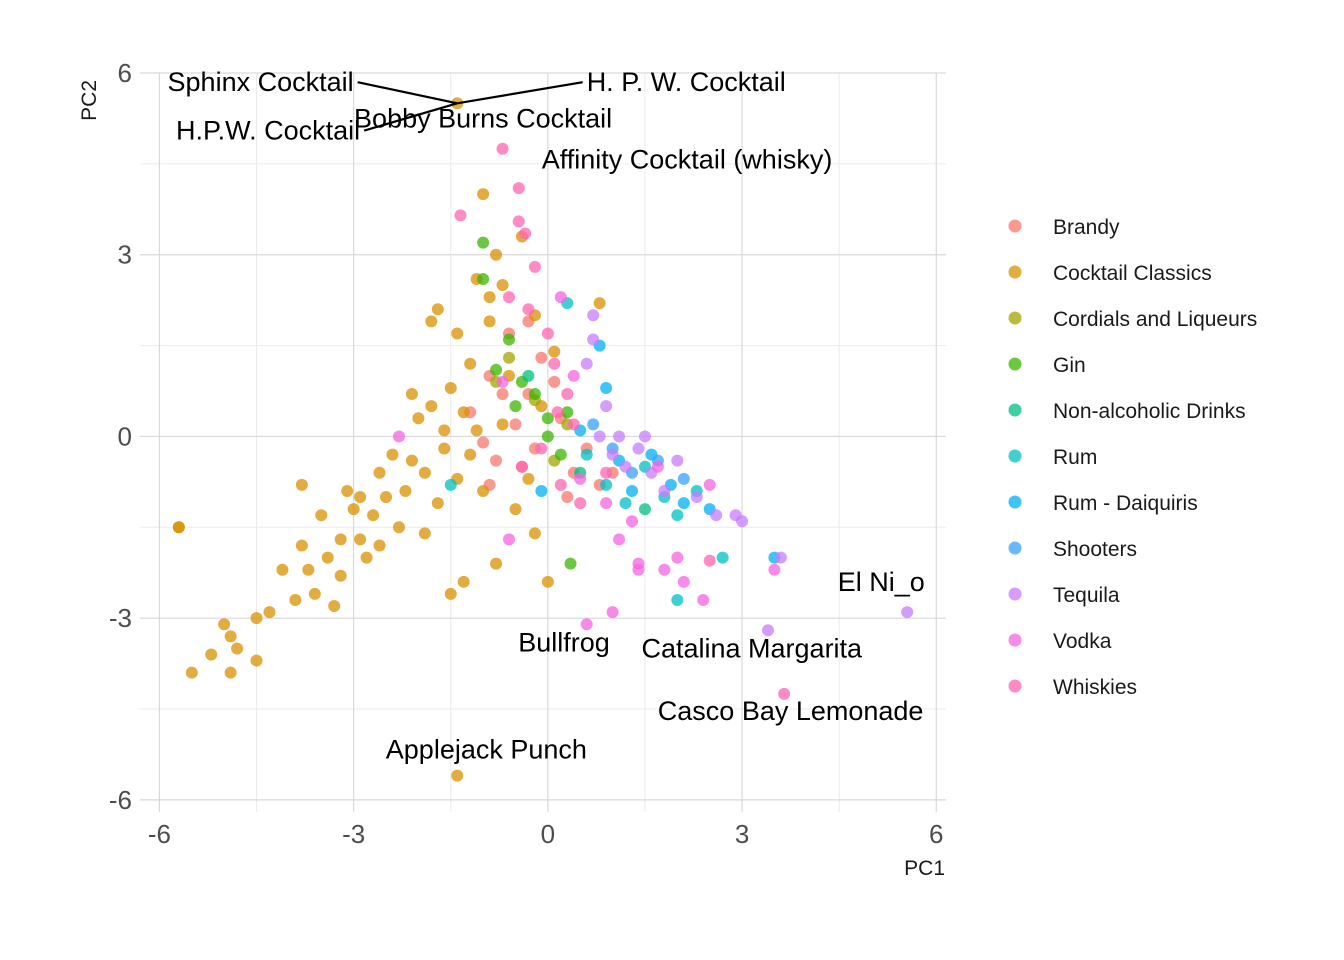 The height and width of the screenshot is (960, 1344). I want to click on legend-label: Rum - Daiquiris, so click(1125, 503).